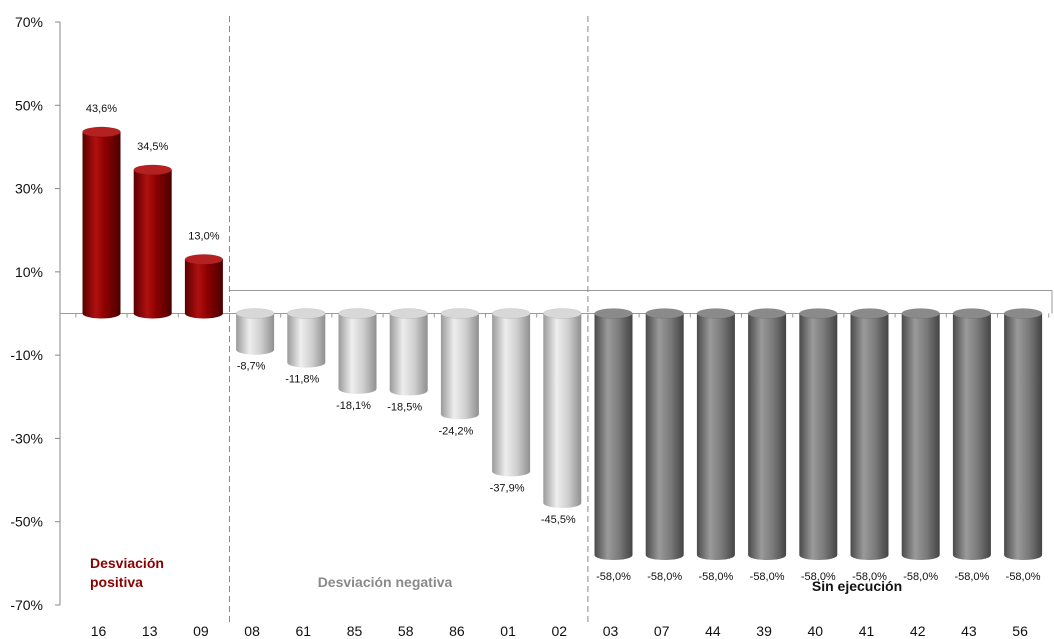 The height and width of the screenshot is (639, 1054). What do you see at coordinates (99, 631) in the screenshot?
I see `category-label: 16` at bounding box center [99, 631].